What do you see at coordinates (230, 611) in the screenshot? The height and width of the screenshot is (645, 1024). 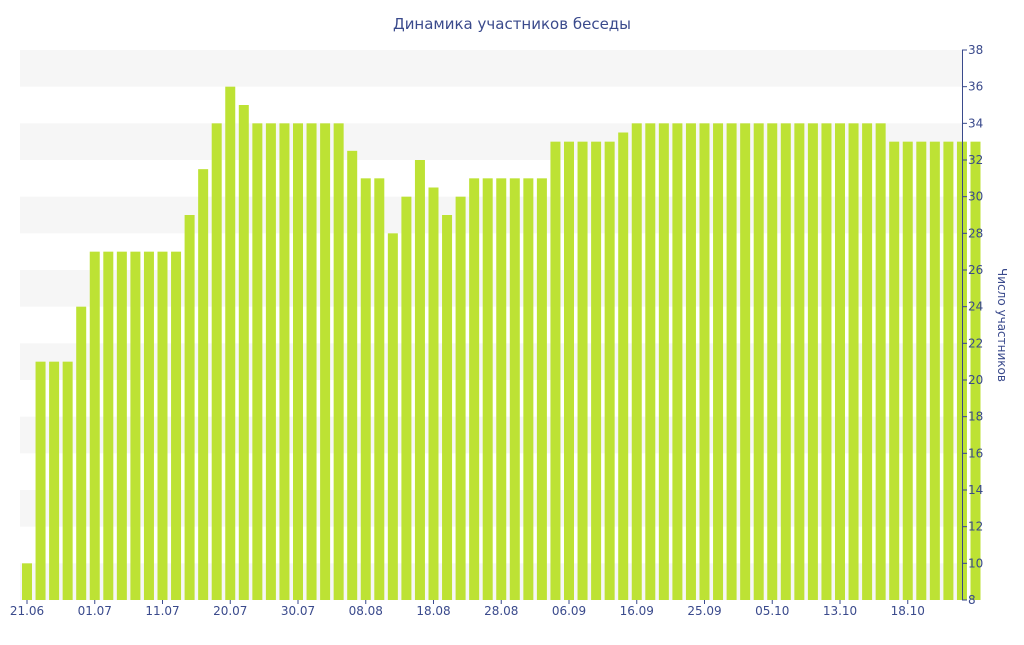 I see `x-tick-label: 20.07` at bounding box center [230, 611].